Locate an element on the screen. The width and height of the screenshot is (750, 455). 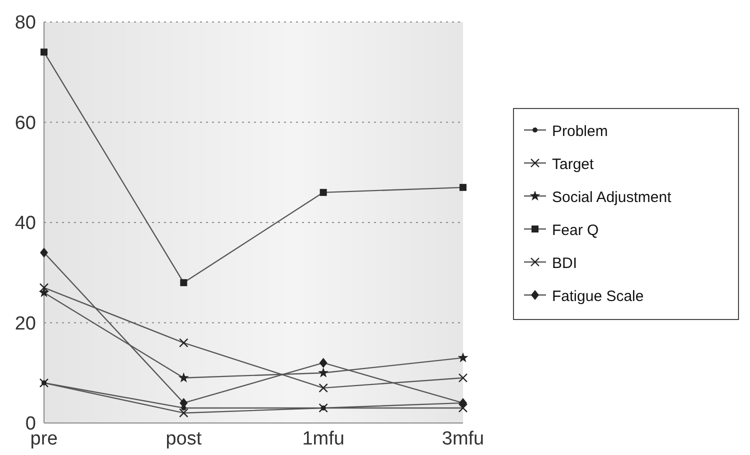
legend-label: Social Adjustment is located at coordinates (612, 197).